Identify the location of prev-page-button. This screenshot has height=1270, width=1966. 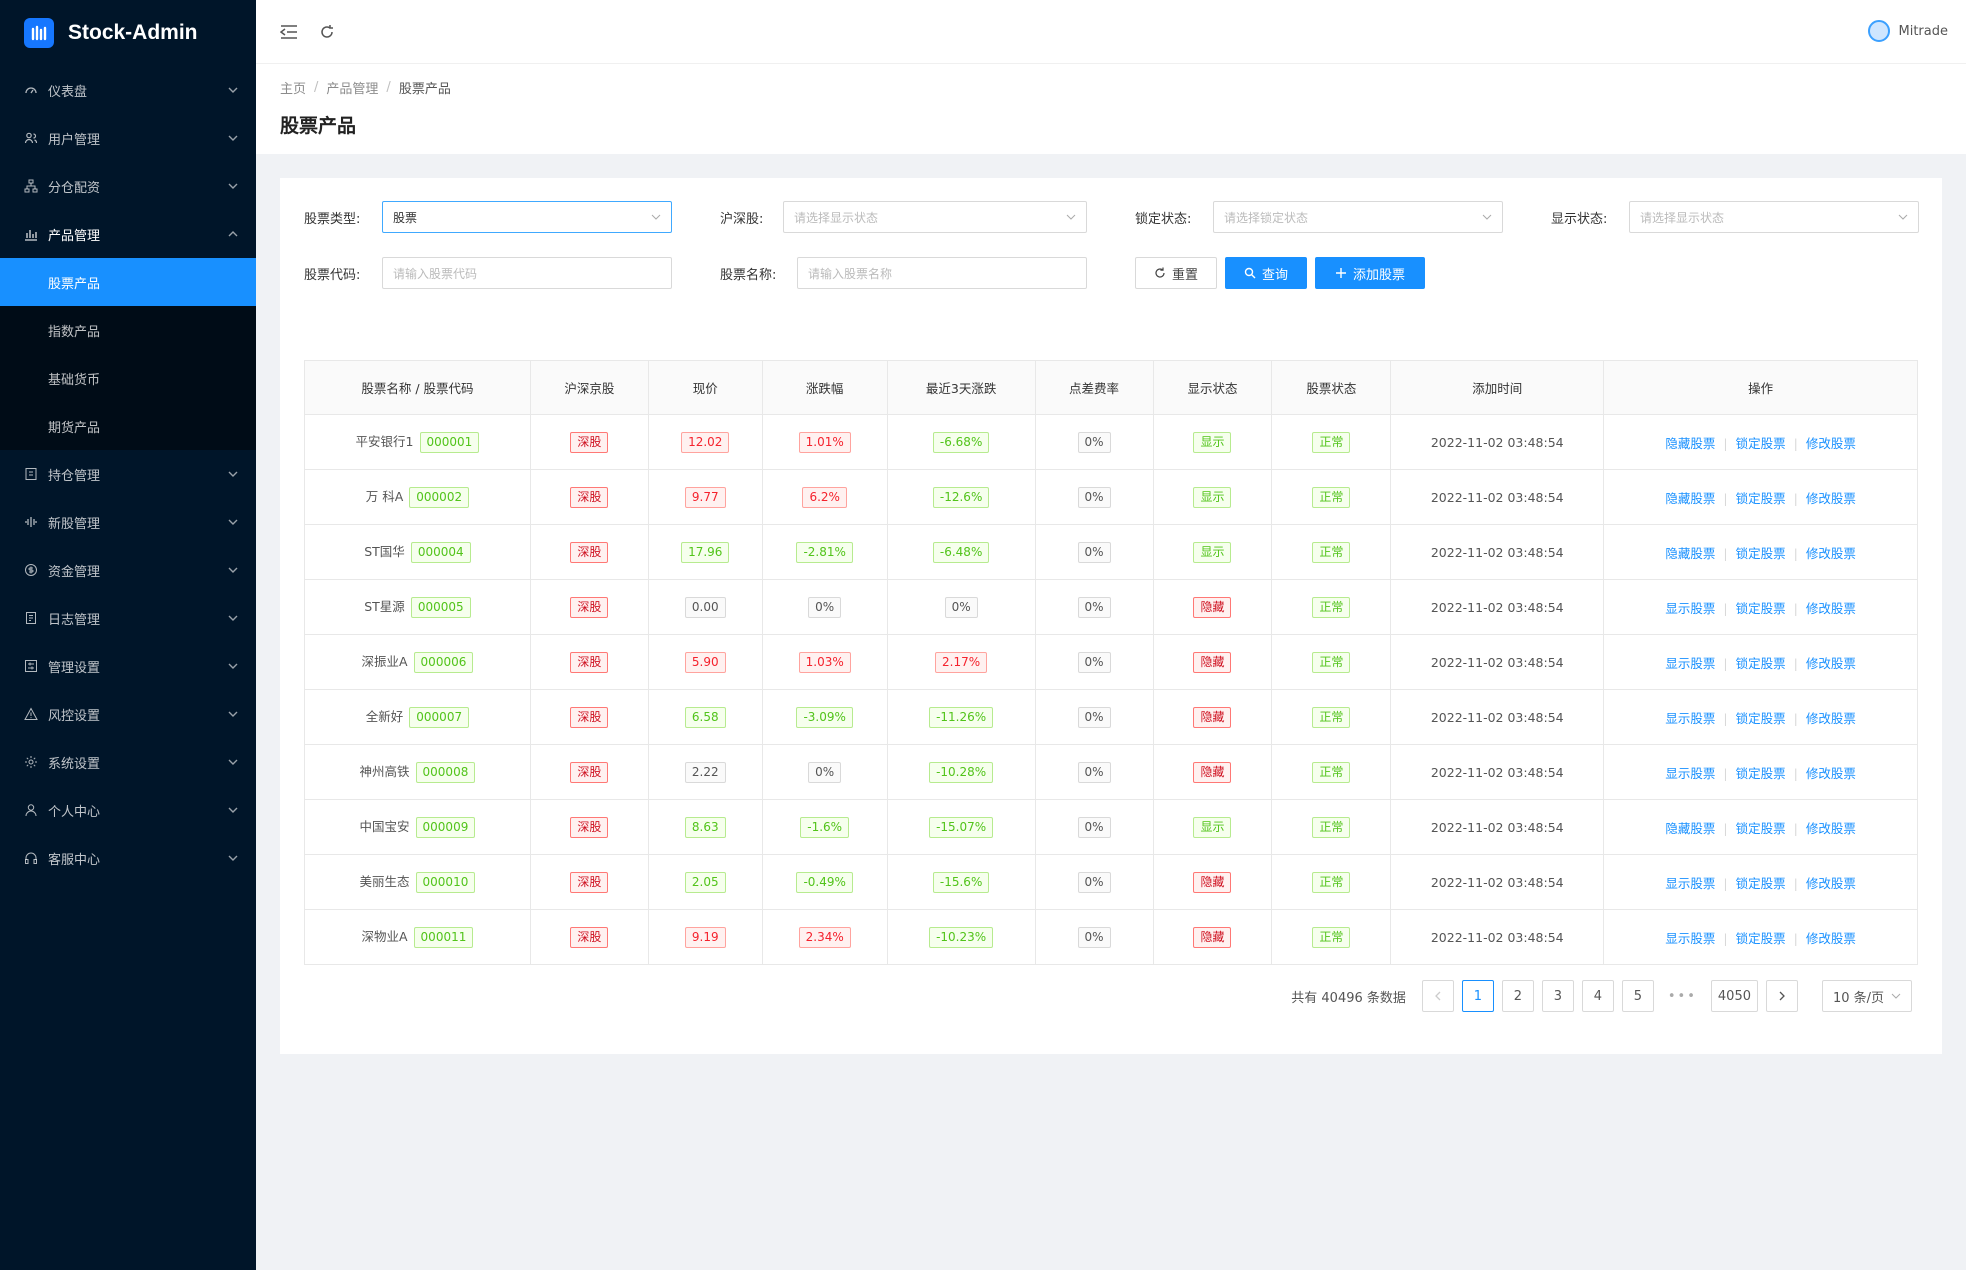
(1437, 996).